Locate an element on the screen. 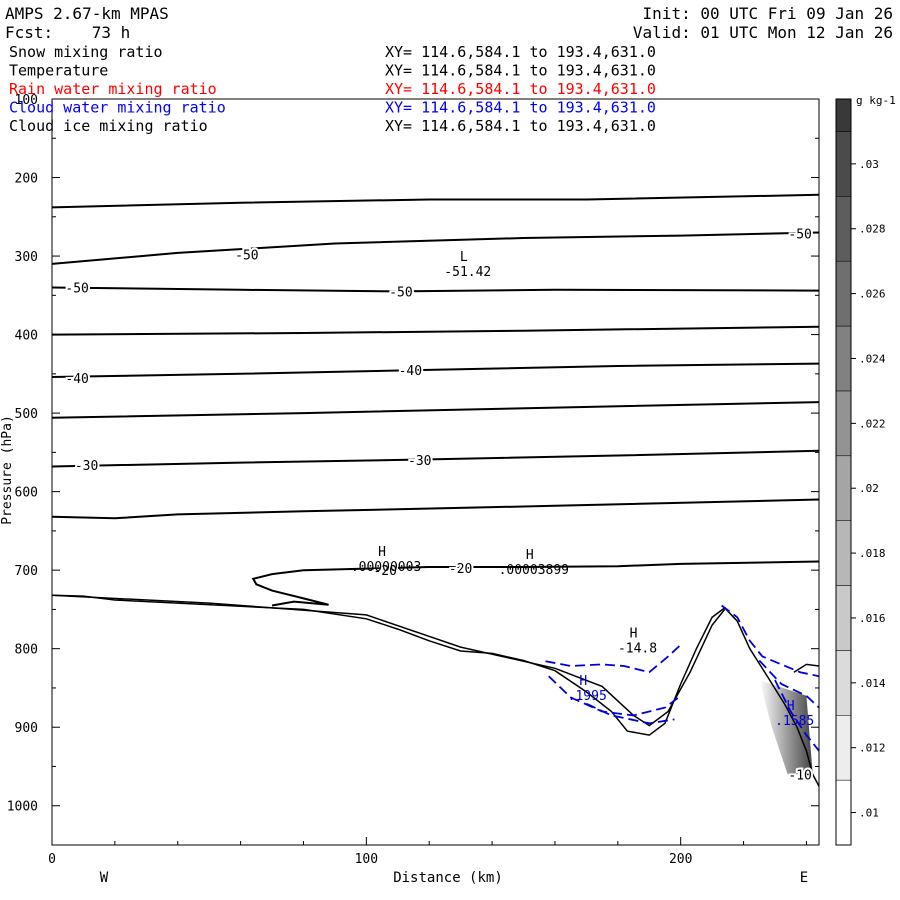 Image resolution: width=900 pixels, height=900 pixels. direction-west: W is located at coordinates (104, 878).